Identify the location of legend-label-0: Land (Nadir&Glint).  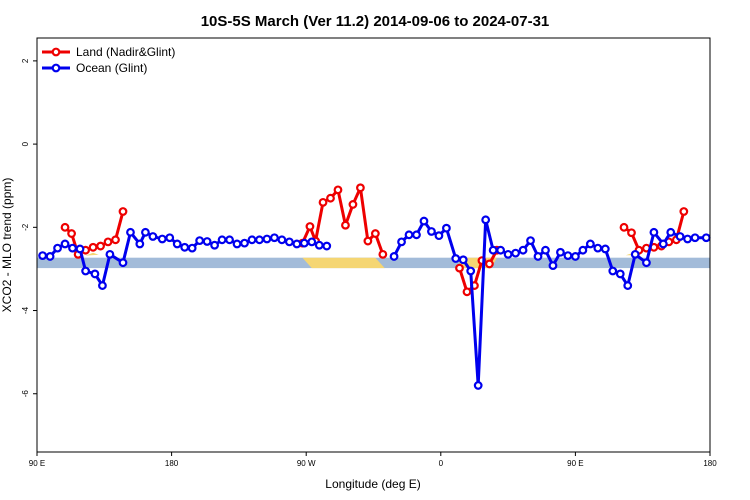
(125, 52).